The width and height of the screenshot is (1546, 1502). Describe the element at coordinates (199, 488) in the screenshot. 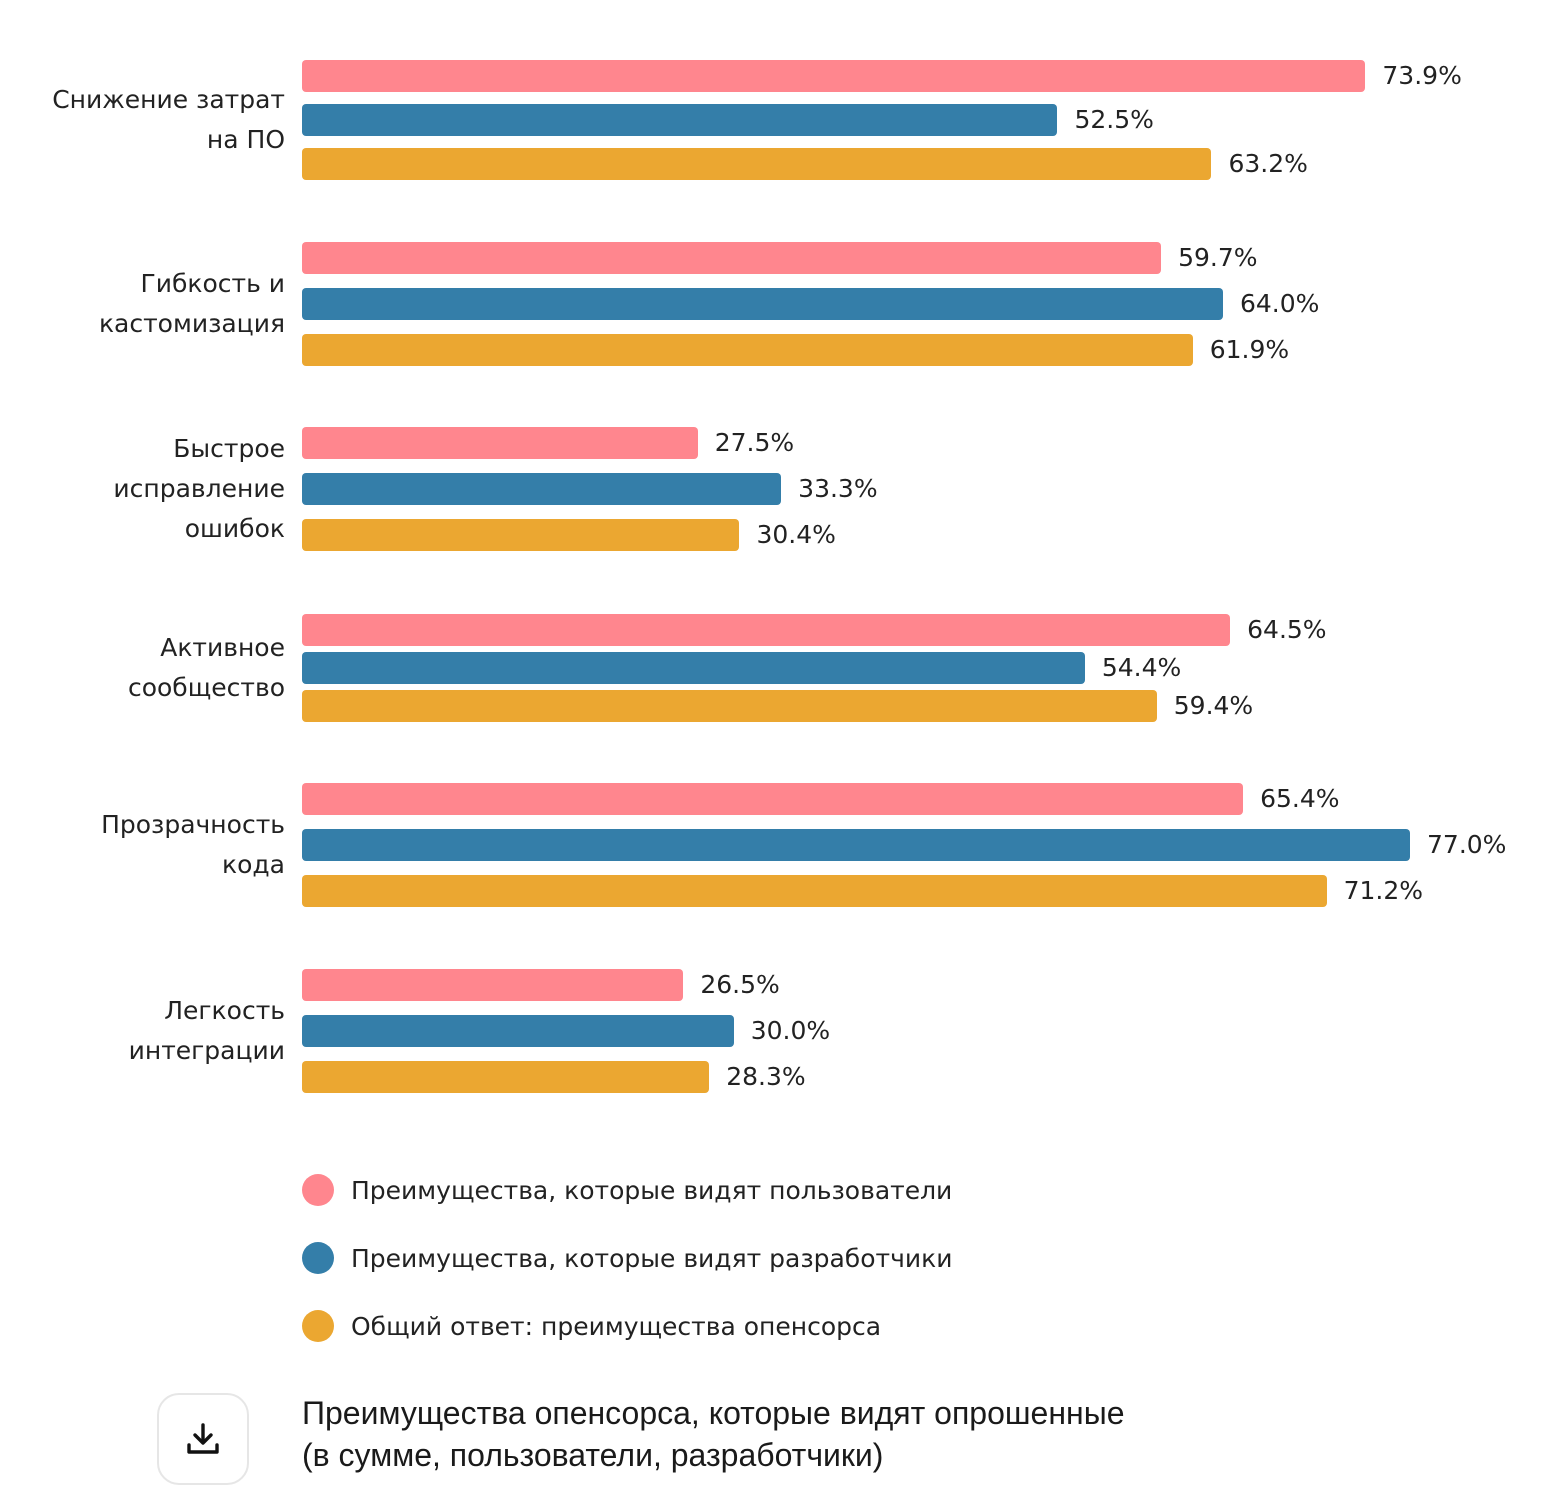

I see `category-label: Быстрое исправление ошибок` at that location.